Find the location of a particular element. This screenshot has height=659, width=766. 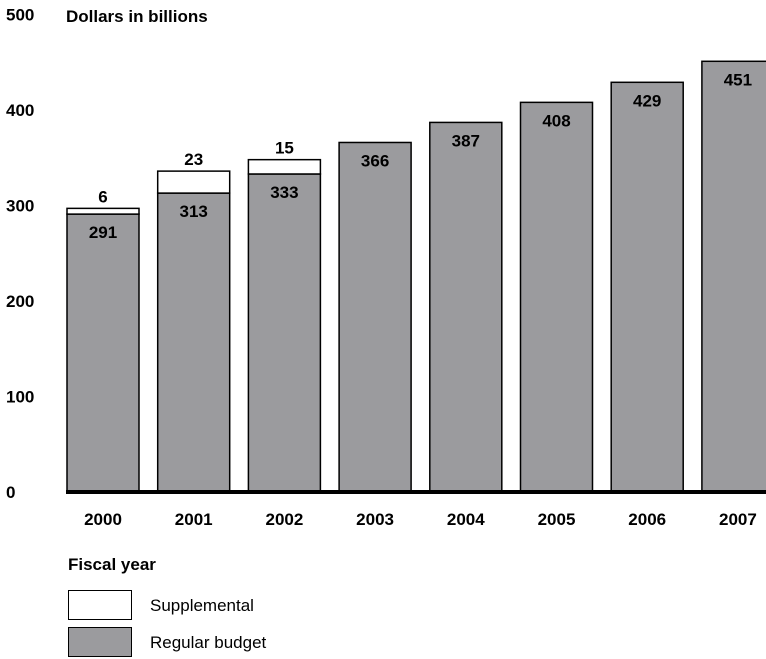

x-tick-label: 2001 is located at coordinates (194, 519).